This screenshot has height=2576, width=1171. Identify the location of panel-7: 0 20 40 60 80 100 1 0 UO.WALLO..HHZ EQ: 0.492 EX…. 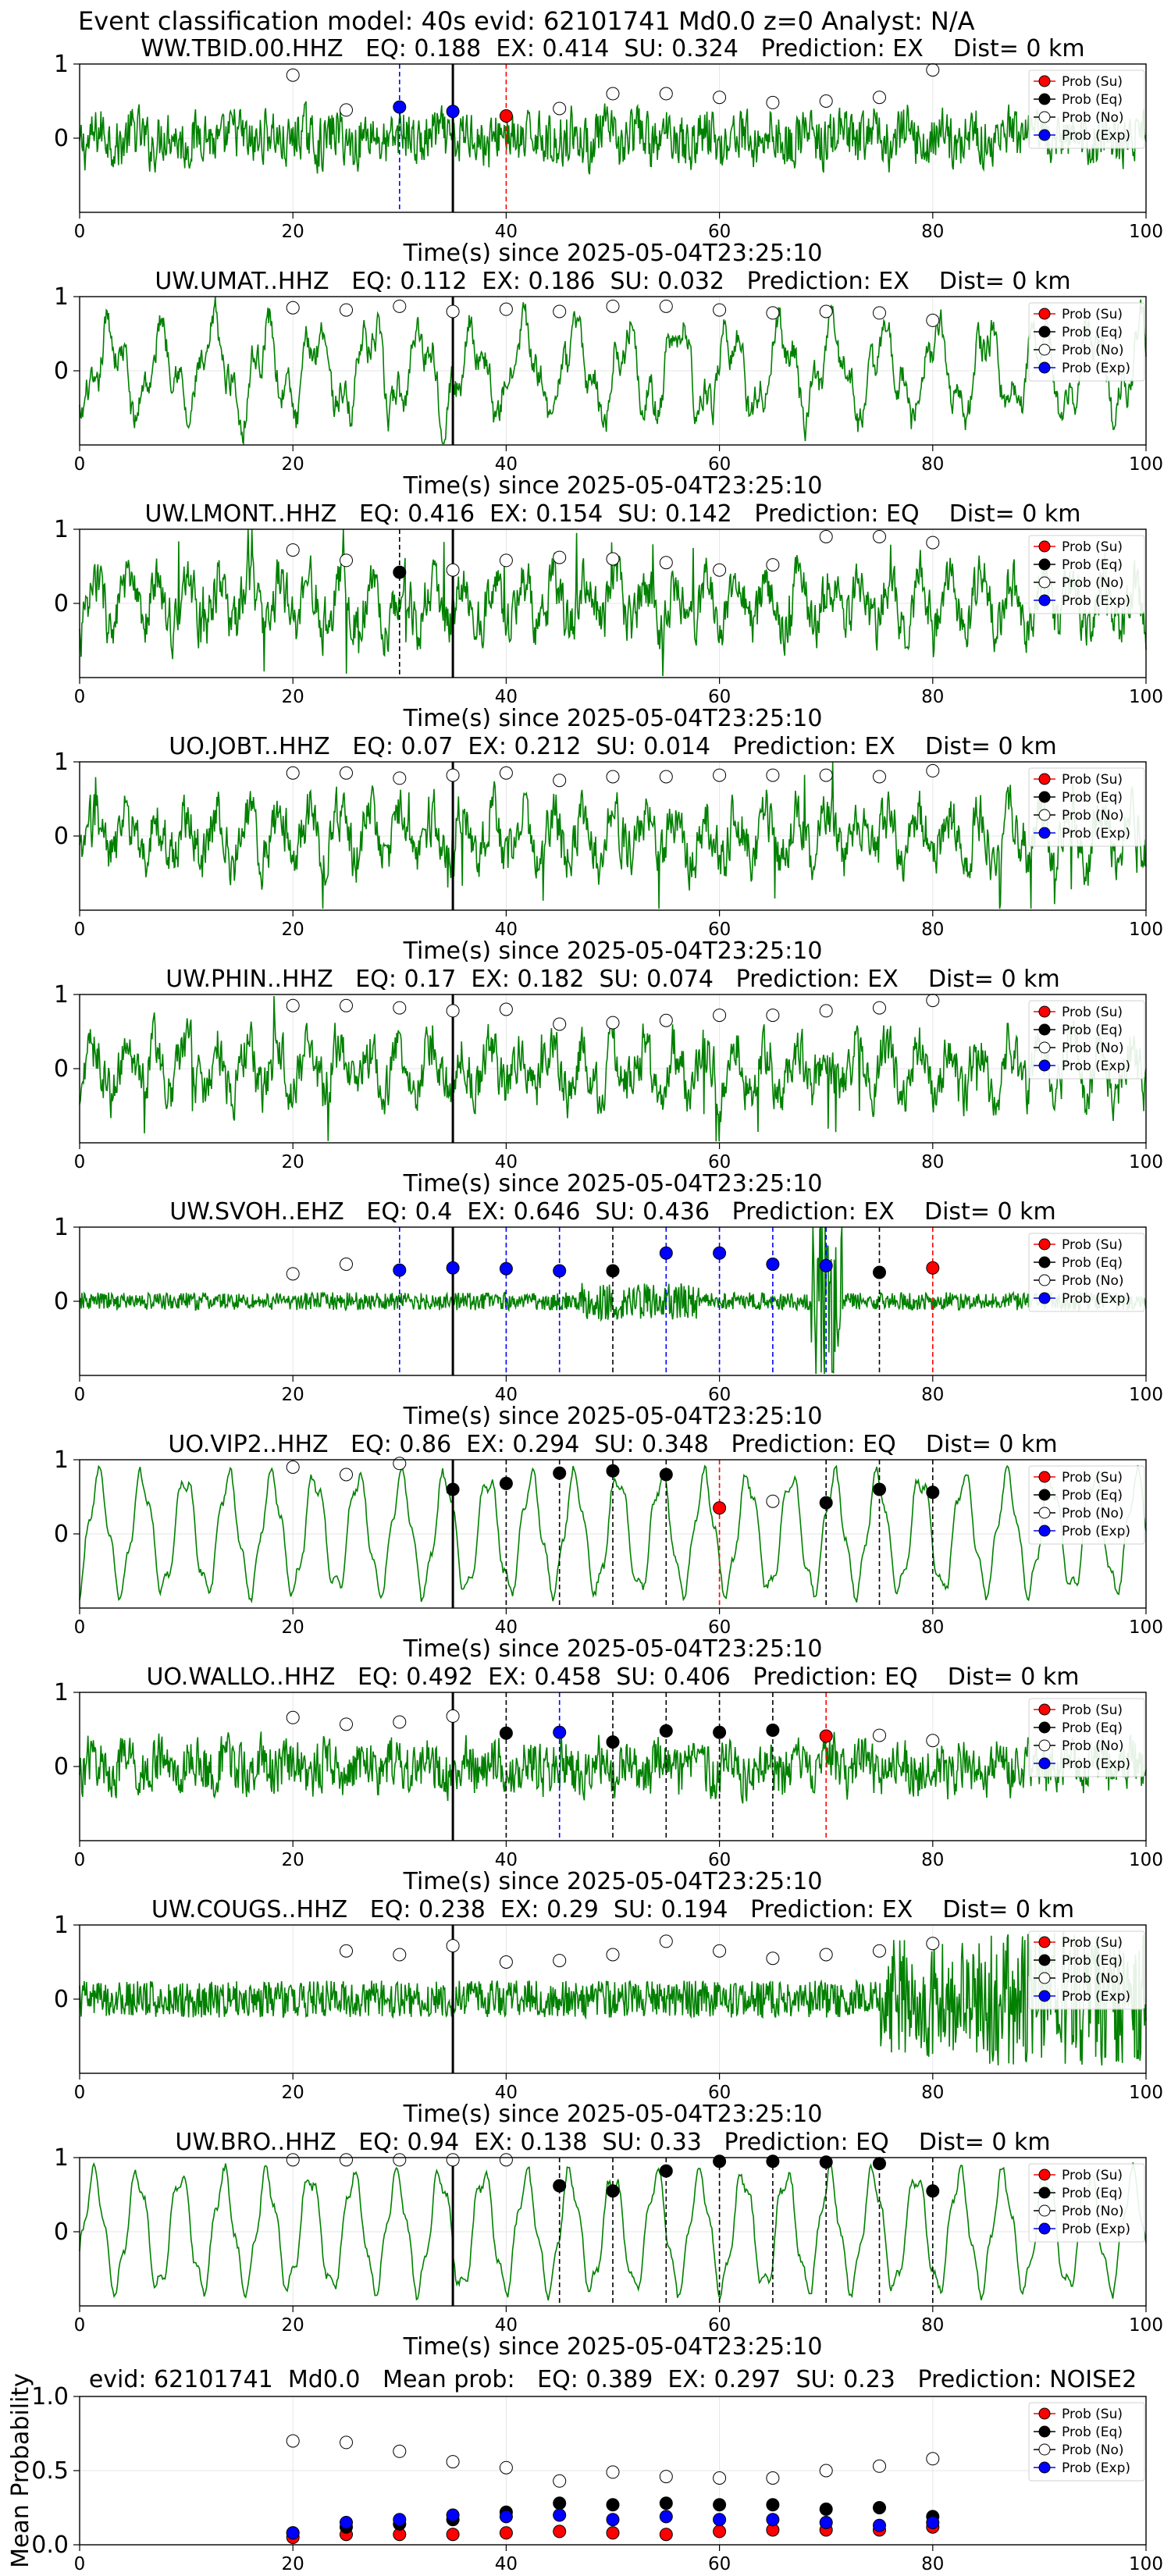
(608, 1779).